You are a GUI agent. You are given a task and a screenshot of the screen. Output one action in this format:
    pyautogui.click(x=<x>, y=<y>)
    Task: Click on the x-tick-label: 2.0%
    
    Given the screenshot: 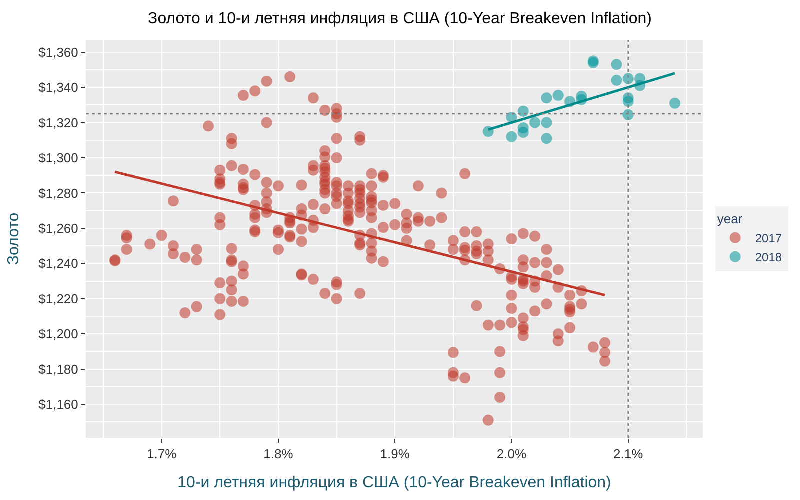 What is the action you would take?
    pyautogui.click(x=511, y=454)
    